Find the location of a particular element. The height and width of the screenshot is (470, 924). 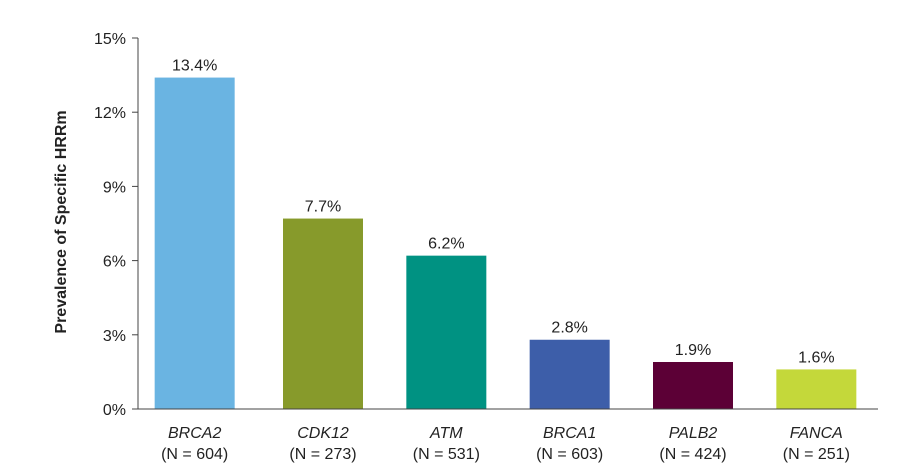

bar-fanca is located at coordinates (816, 389).